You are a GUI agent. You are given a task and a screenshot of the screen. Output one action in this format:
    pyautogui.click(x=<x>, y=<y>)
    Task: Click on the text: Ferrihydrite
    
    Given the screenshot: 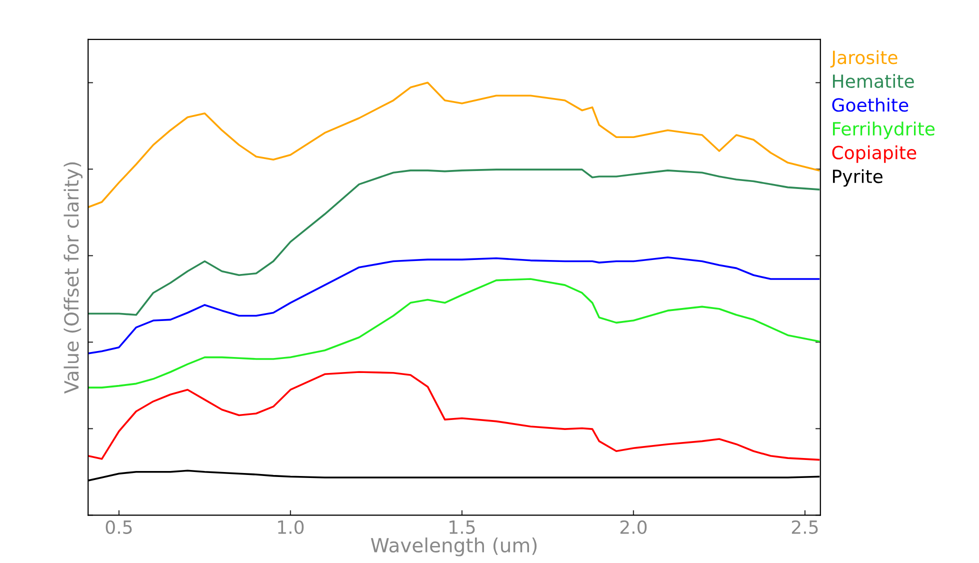 What is the action you would take?
    pyautogui.click(x=884, y=131)
    